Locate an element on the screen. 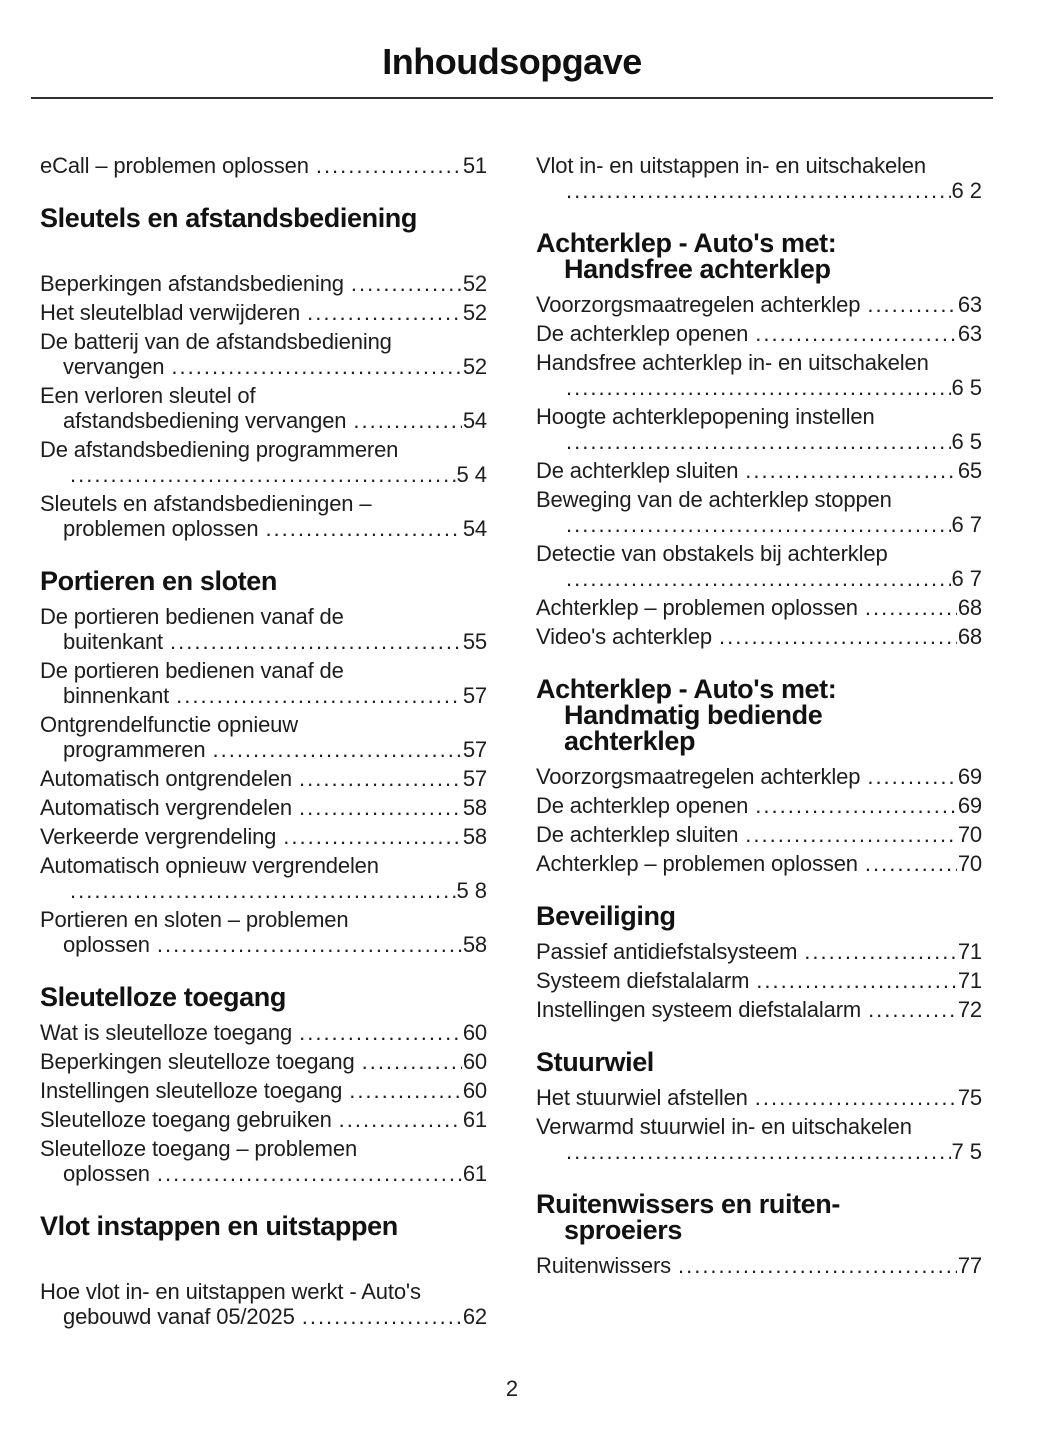  toc-entry-page: 65 is located at coordinates (969, 387).